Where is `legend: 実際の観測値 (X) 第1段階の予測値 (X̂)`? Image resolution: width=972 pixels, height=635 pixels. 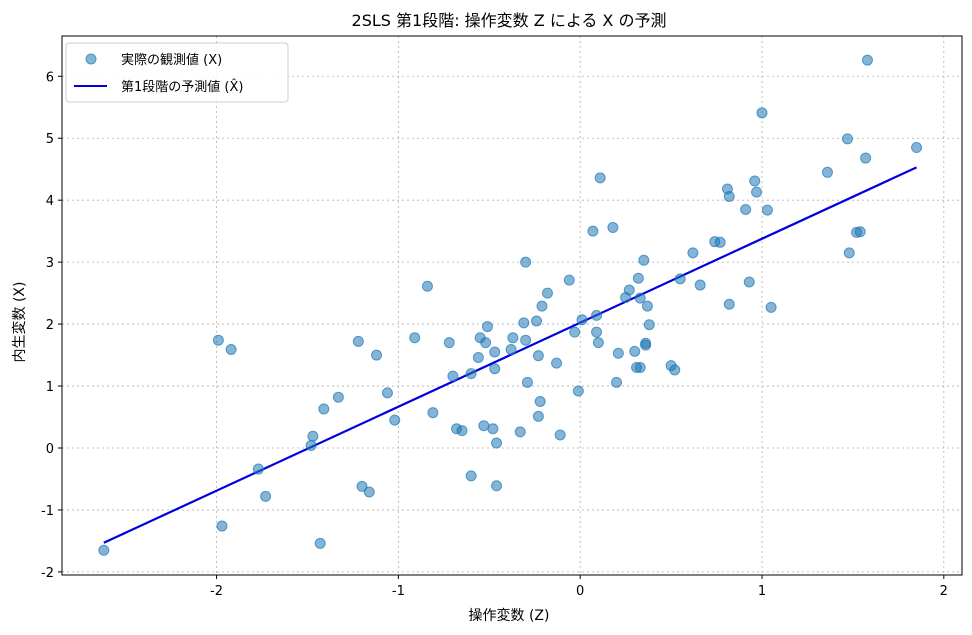 legend: 実際の観測値 (X) 第1段階の予測値 (X̂) is located at coordinates (177, 72).